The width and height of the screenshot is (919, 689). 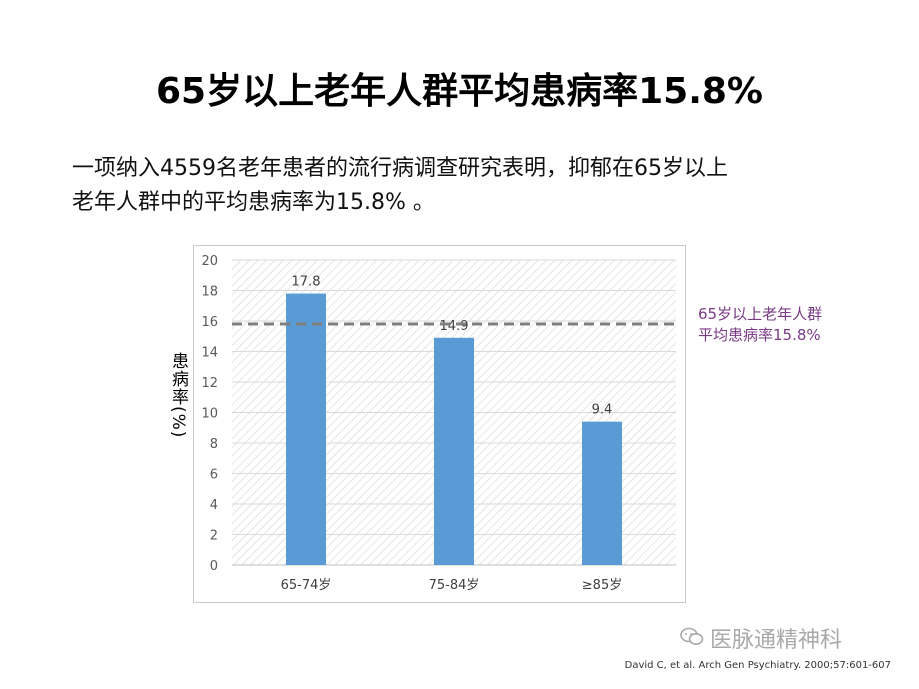 I want to click on body-line-2: 老年人群中的平均患病率为15.8% 。, so click(x=253, y=202).